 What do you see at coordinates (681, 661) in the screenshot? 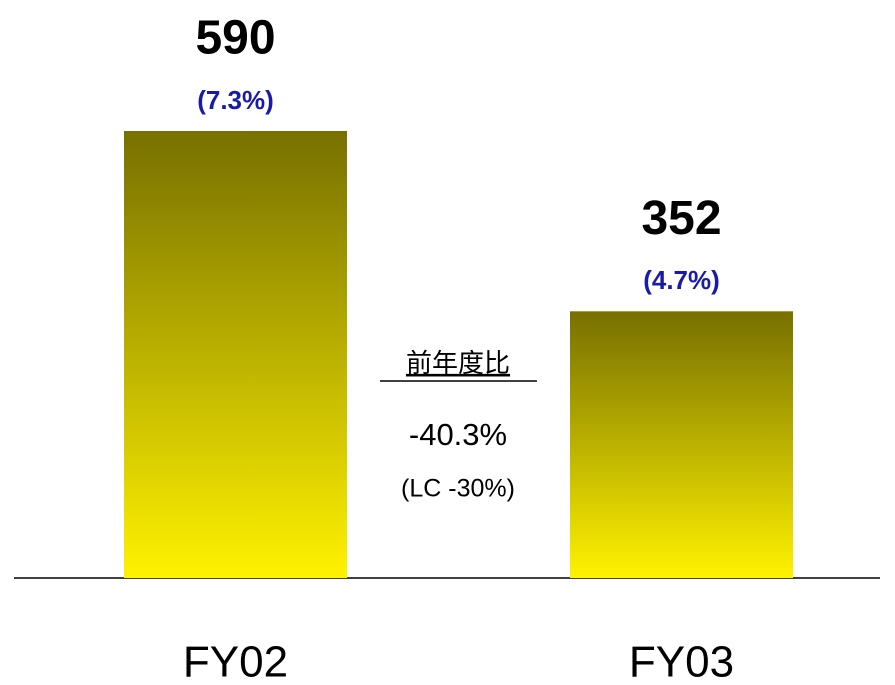
I see `x-tick-label: FY03` at bounding box center [681, 661].